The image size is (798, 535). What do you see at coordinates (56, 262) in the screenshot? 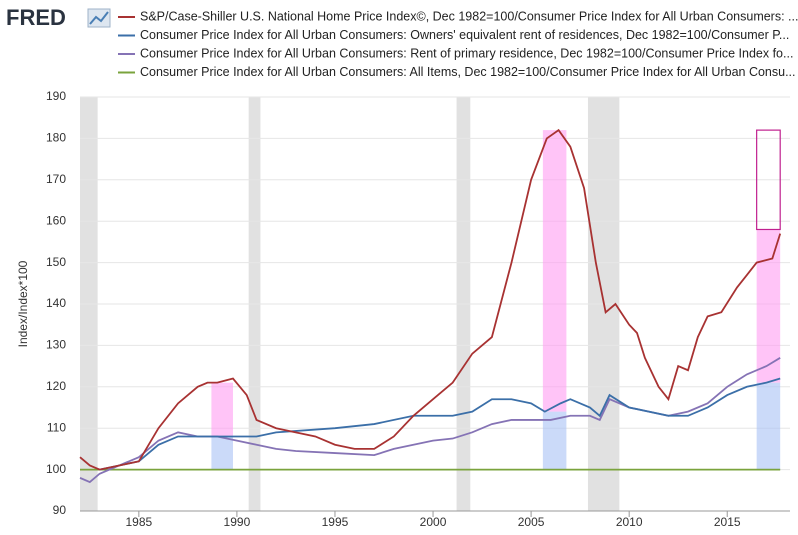
I see `y-tick-label: 150` at bounding box center [56, 262].